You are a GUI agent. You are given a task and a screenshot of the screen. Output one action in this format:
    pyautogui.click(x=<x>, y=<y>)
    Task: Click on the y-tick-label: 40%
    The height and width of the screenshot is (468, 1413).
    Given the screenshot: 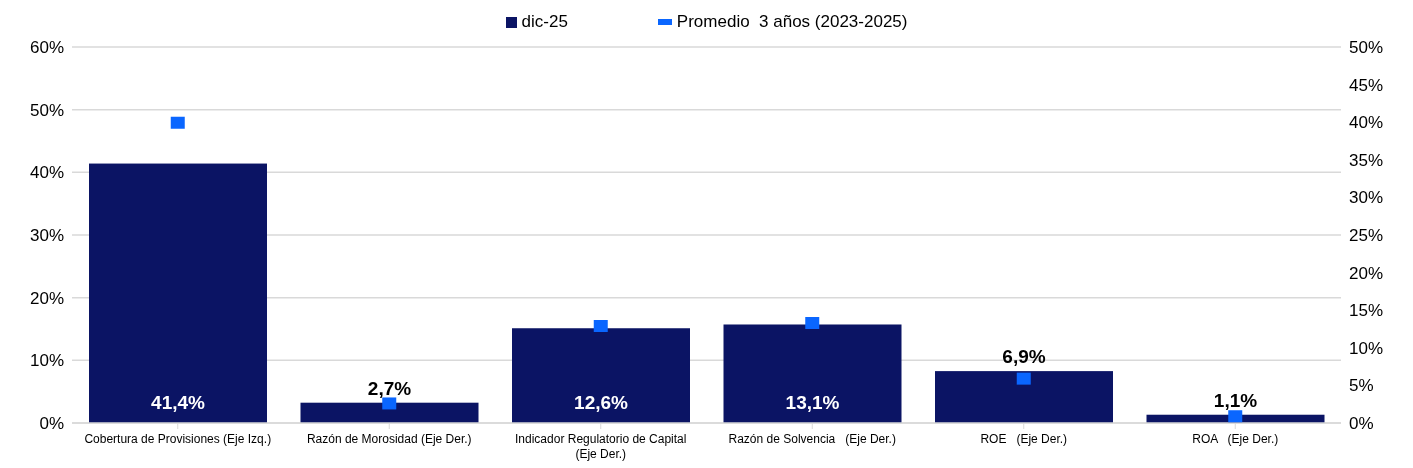 What is the action you would take?
    pyautogui.click(x=46, y=173)
    